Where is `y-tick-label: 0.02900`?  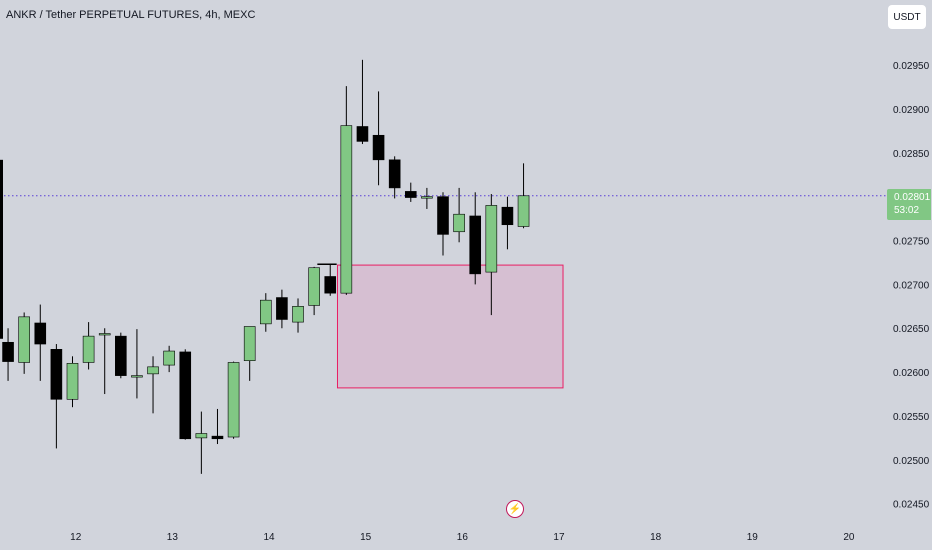 y-tick-label: 0.02900 is located at coordinates (911, 110).